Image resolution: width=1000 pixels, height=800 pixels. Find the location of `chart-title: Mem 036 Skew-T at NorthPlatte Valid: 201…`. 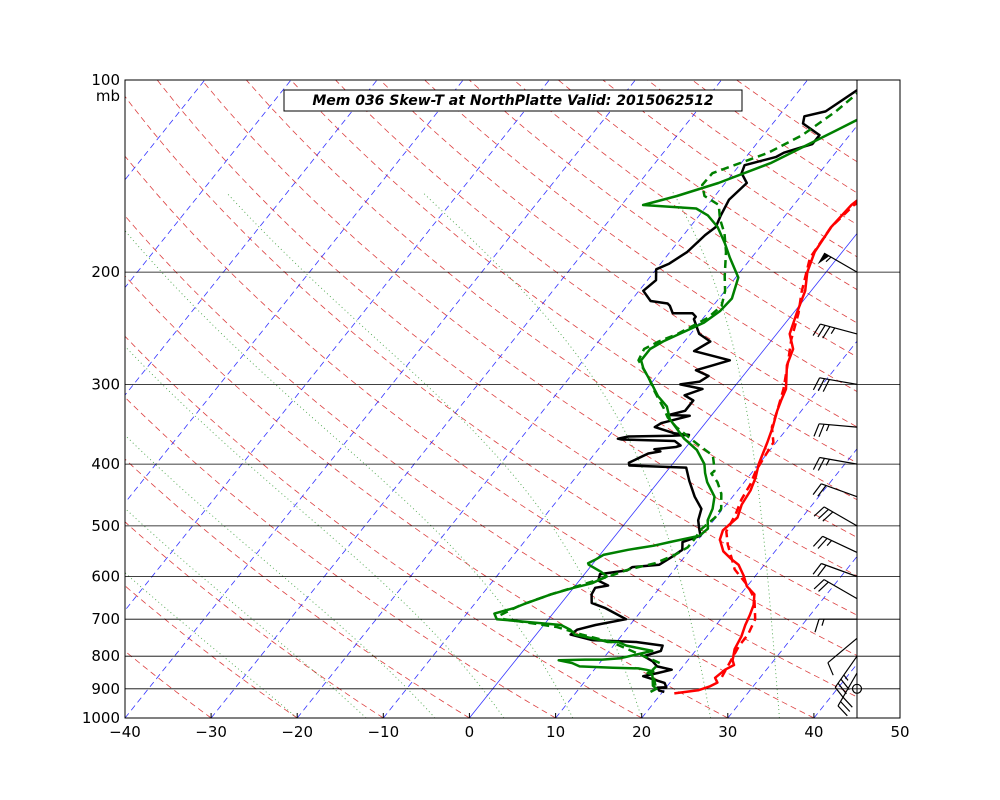

chart-title: Mem 036 Skew-T at NorthPlatte Valid: 201… is located at coordinates (512, 101).